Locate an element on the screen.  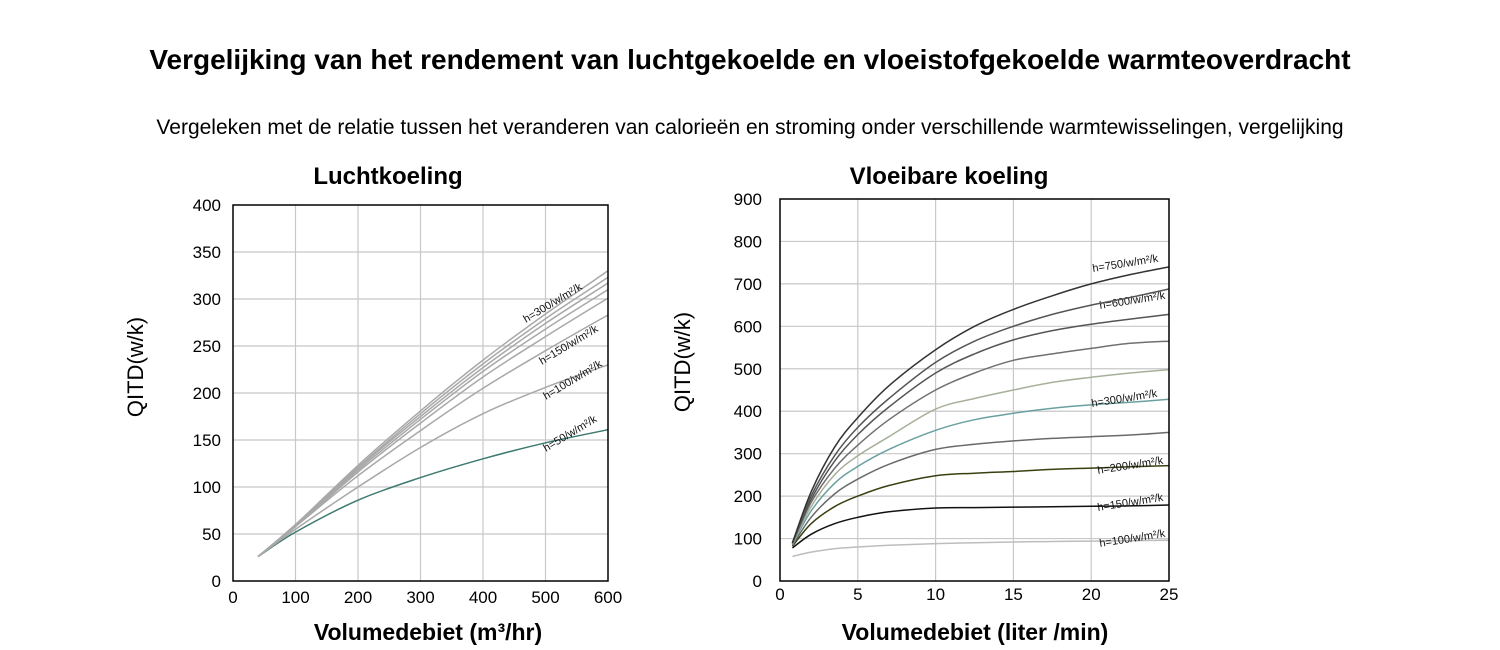
x-tick-label: 5 is located at coordinates (857, 594).